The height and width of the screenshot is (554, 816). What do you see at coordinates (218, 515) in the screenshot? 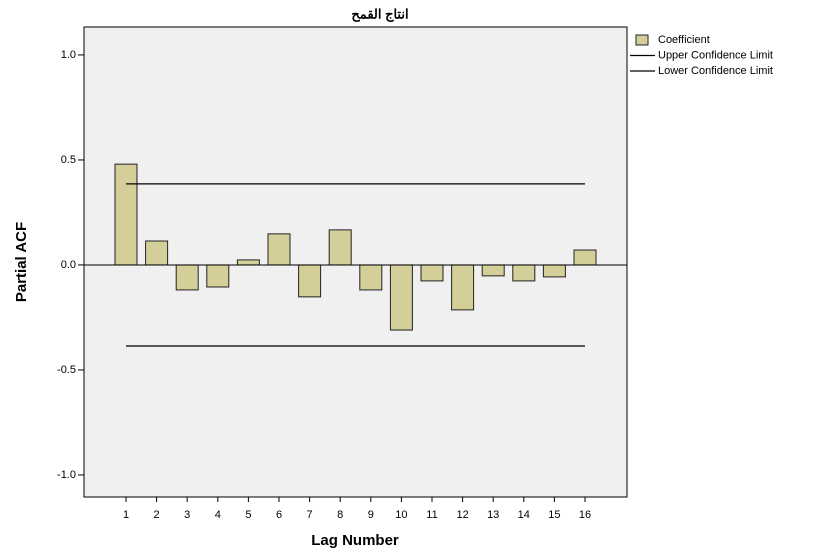
I see `x-tick-label: 4` at bounding box center [218, 515].